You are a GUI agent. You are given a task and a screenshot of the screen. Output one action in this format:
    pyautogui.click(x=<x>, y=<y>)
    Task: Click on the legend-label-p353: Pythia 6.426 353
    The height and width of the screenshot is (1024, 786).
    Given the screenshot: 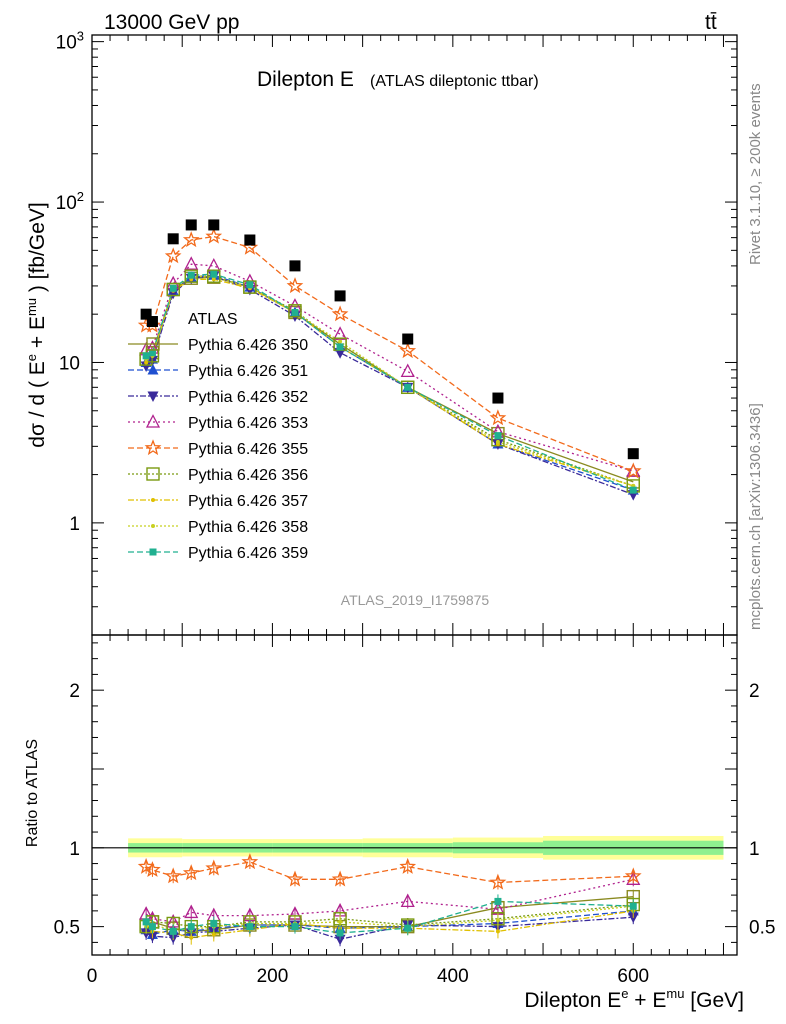 What is the action you would take?
    pyautogui.click(x=248, y=423)
    